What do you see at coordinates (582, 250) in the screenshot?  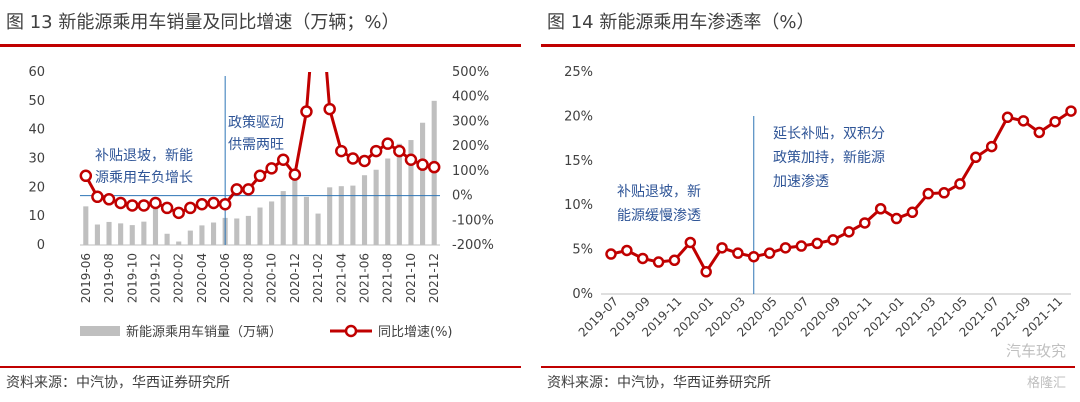 I see `y-tick-label: 5%` at bounding box center [582, 250].